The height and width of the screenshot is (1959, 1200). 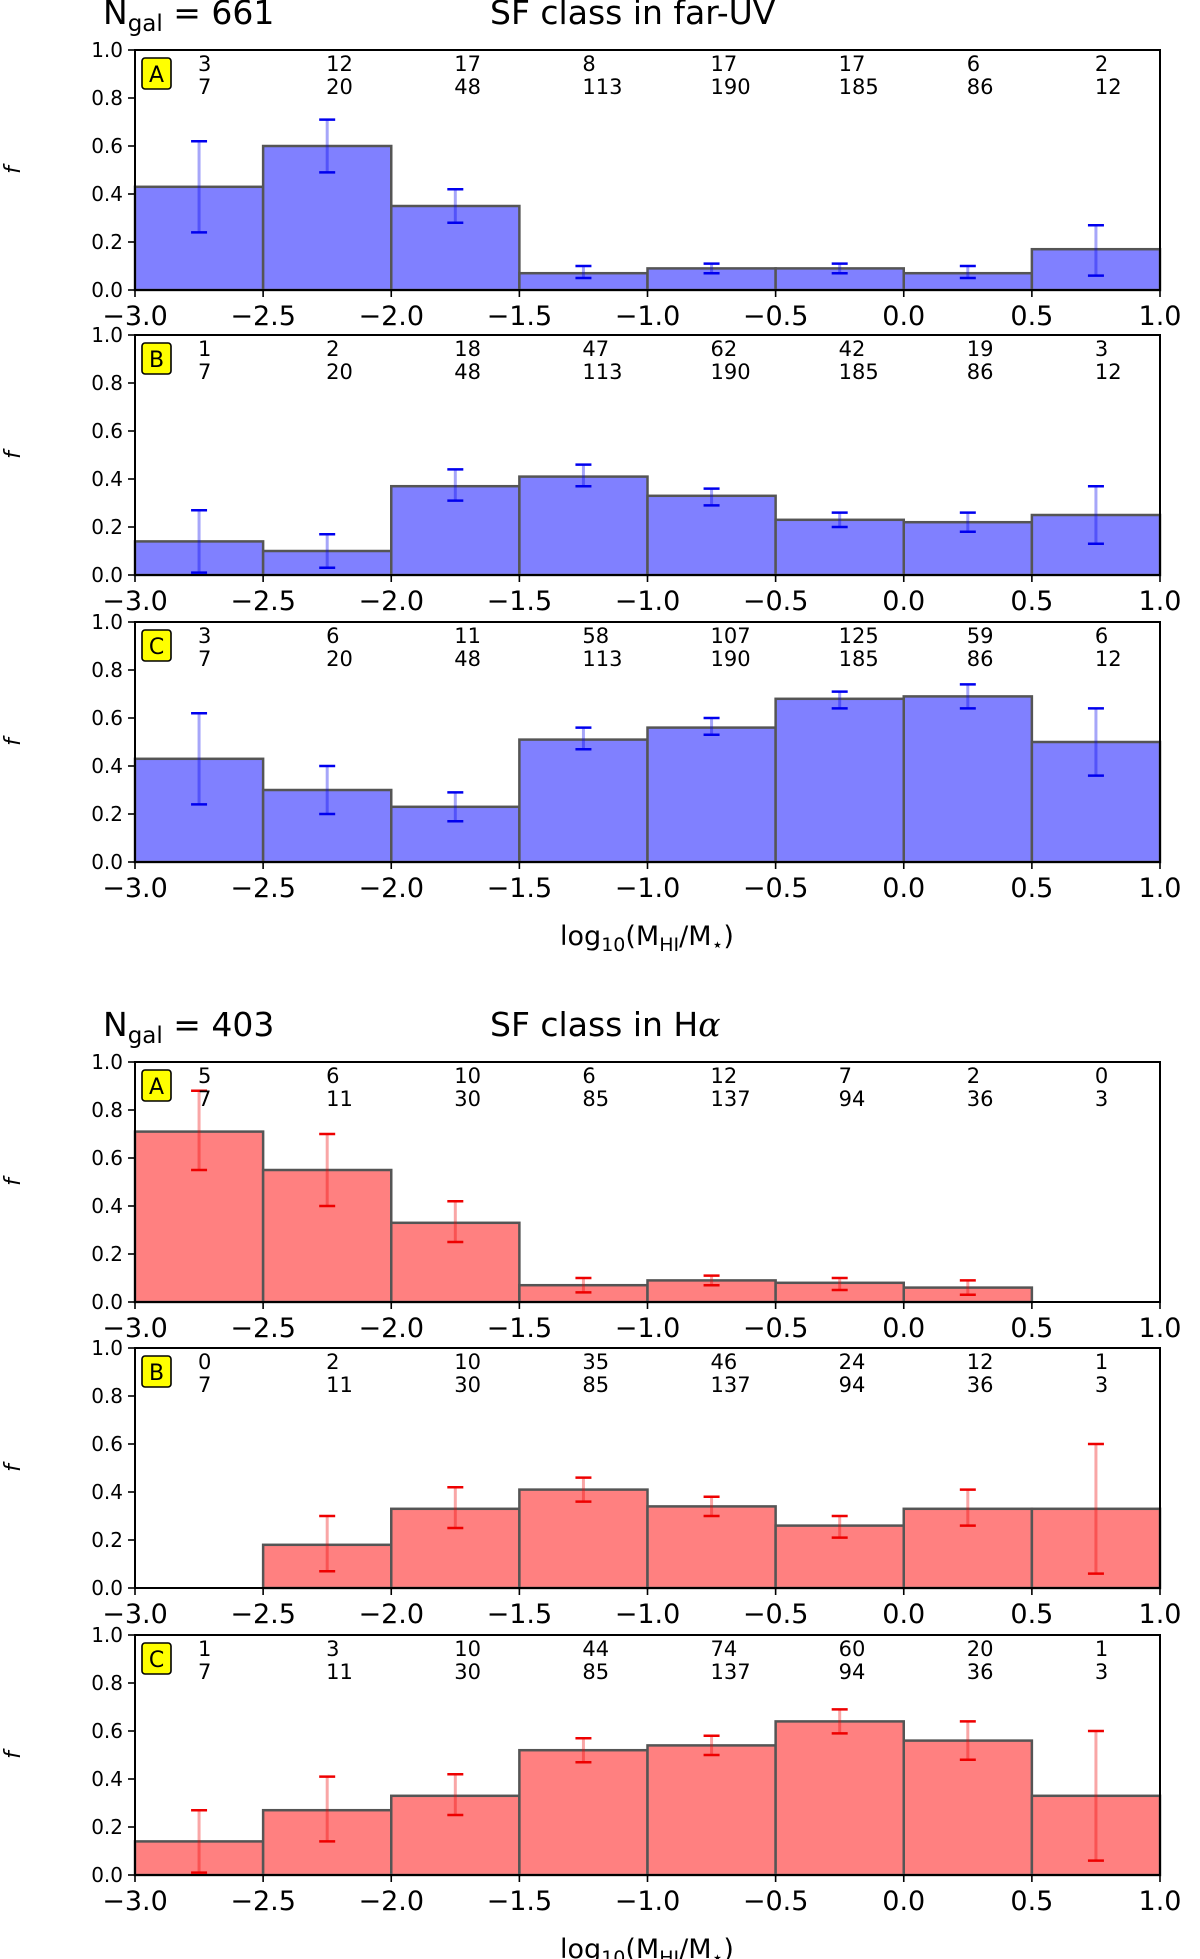 I want to click on x-tick-label: −2.5, so click(x=263, y=888).